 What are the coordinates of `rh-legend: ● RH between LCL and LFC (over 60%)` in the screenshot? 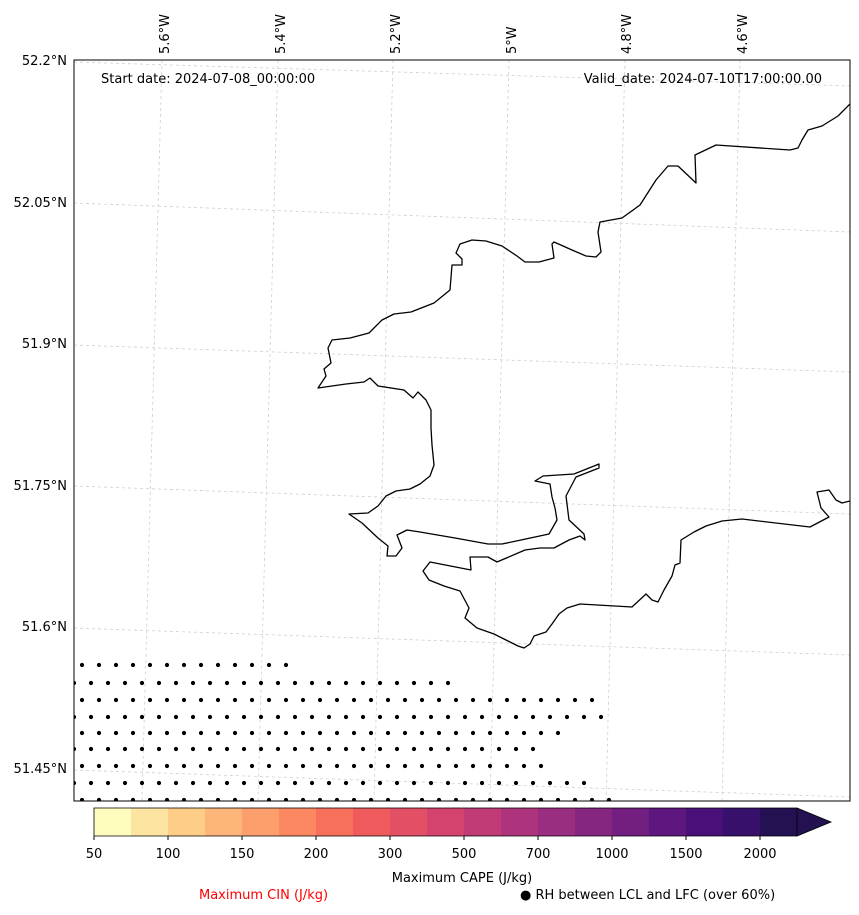 It's located at (647, 895).